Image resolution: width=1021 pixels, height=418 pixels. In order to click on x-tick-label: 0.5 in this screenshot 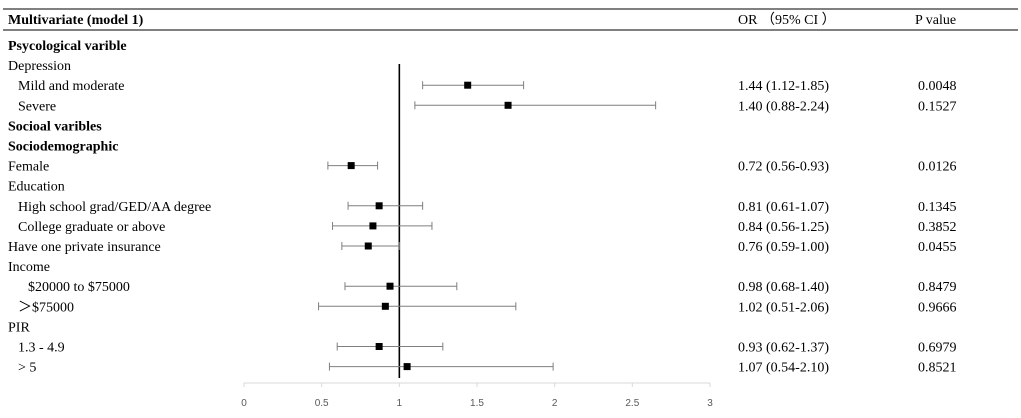, I will do `click(322, 403)`.